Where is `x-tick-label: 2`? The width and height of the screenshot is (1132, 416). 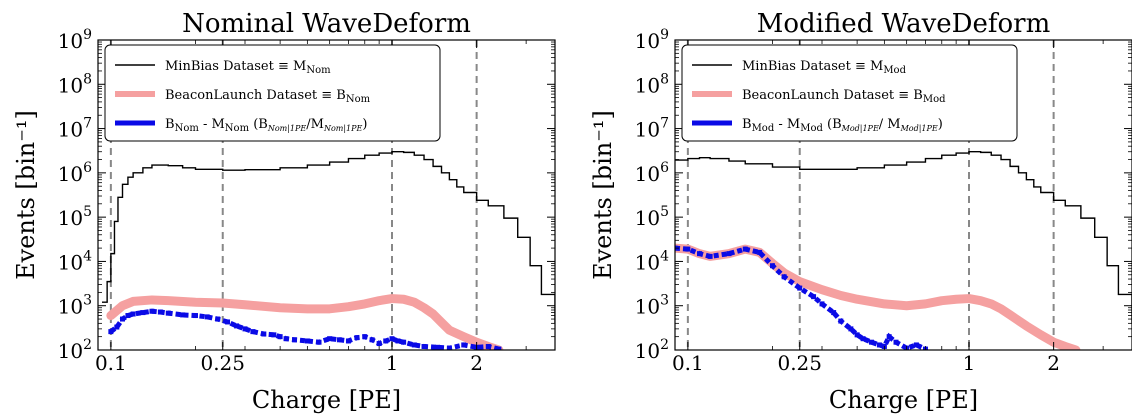
x-tick-label: 2 is located at coordinates (1053, 363).